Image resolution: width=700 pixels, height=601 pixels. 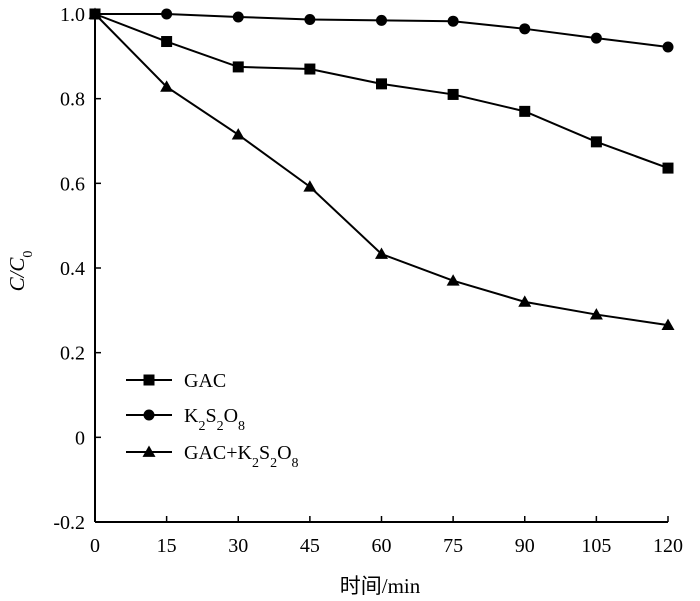 What do you see at coordinates (167, 546) in the screenshot?
I see `x-tick-label: 15` at bounding box center [167, 546].